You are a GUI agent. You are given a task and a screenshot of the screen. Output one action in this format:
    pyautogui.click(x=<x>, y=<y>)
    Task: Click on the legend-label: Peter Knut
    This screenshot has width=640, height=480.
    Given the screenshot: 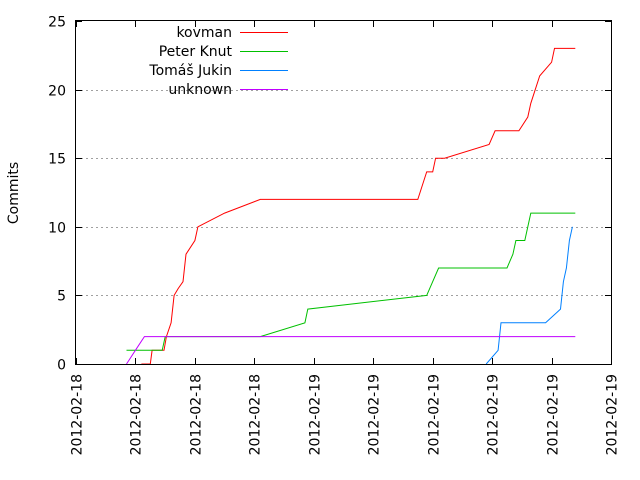 What is the action you would take?
    pyautogui.click(x=196, y=52)
    